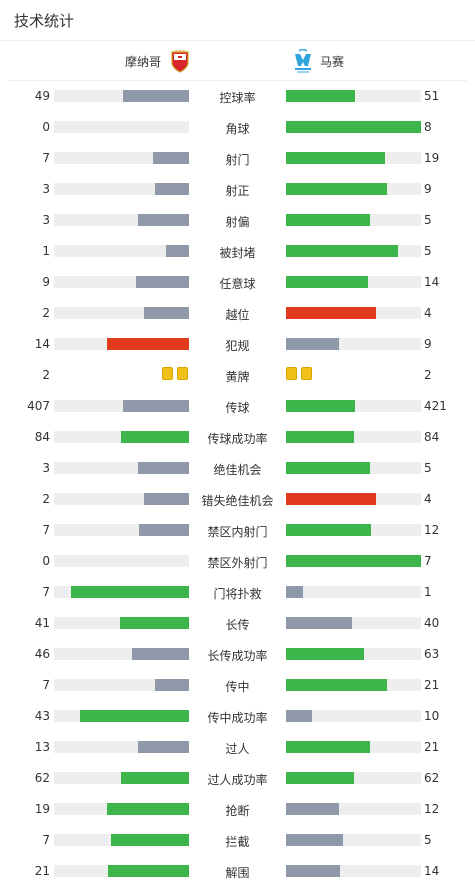 The height and width of the screenshot is (888, 475). What do you see at coordinates (237, 20) in the screenshot?
I see `title-bar: 技术统计` at bounding box center [237, 20].